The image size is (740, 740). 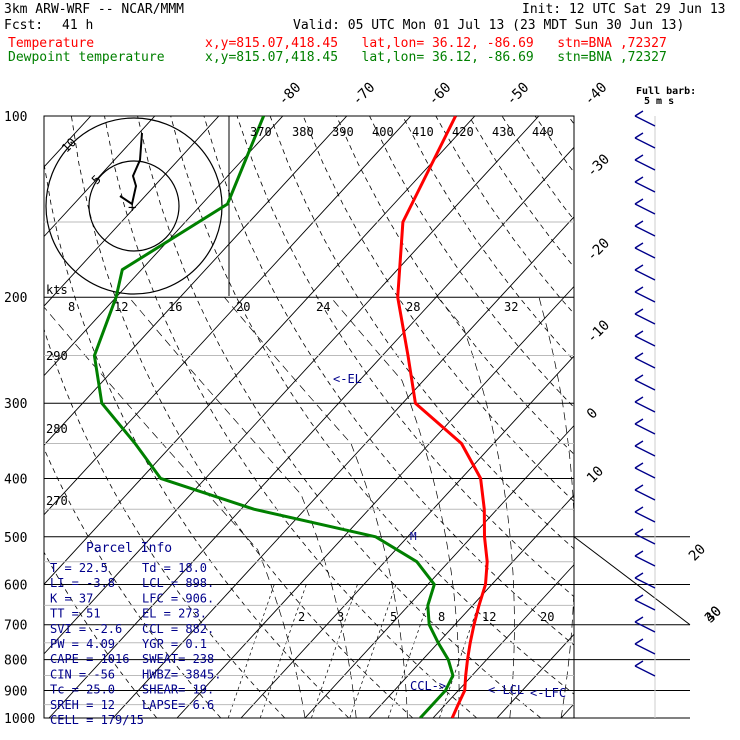 What do you see at coordinates (517, 94) in the screenshot?
I see `top-temp-label--50: -50` at bounding box center [517, 94].